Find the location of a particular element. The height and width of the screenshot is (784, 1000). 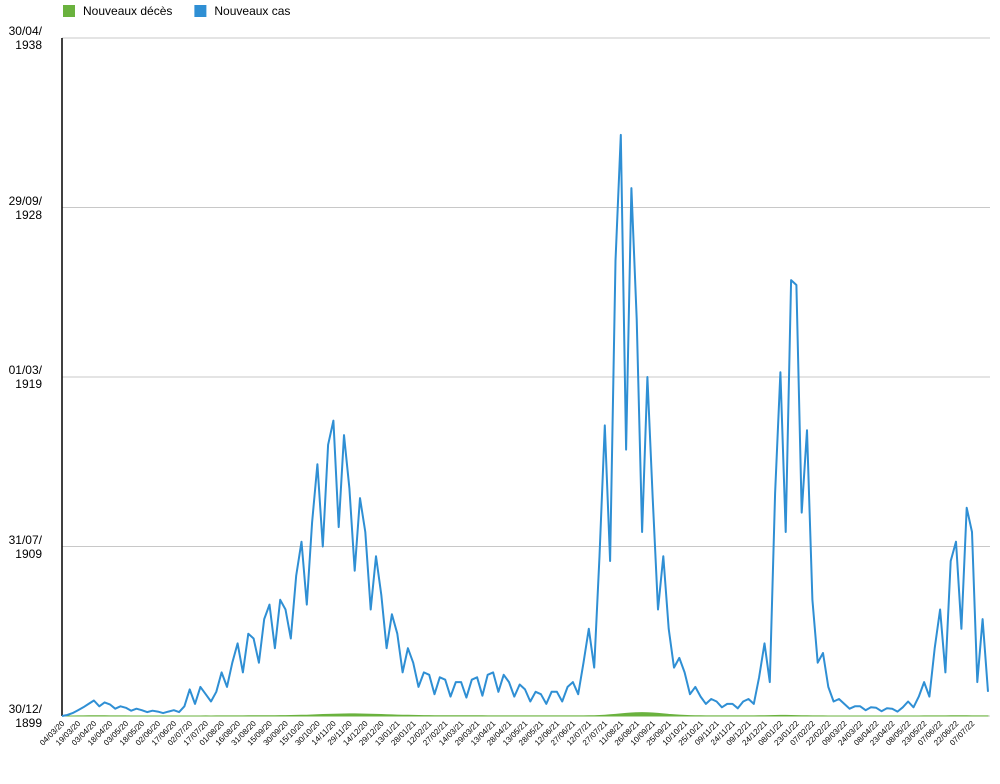

y-tick-label: 31/07/ 1909 is located at coordinates (25, 546).